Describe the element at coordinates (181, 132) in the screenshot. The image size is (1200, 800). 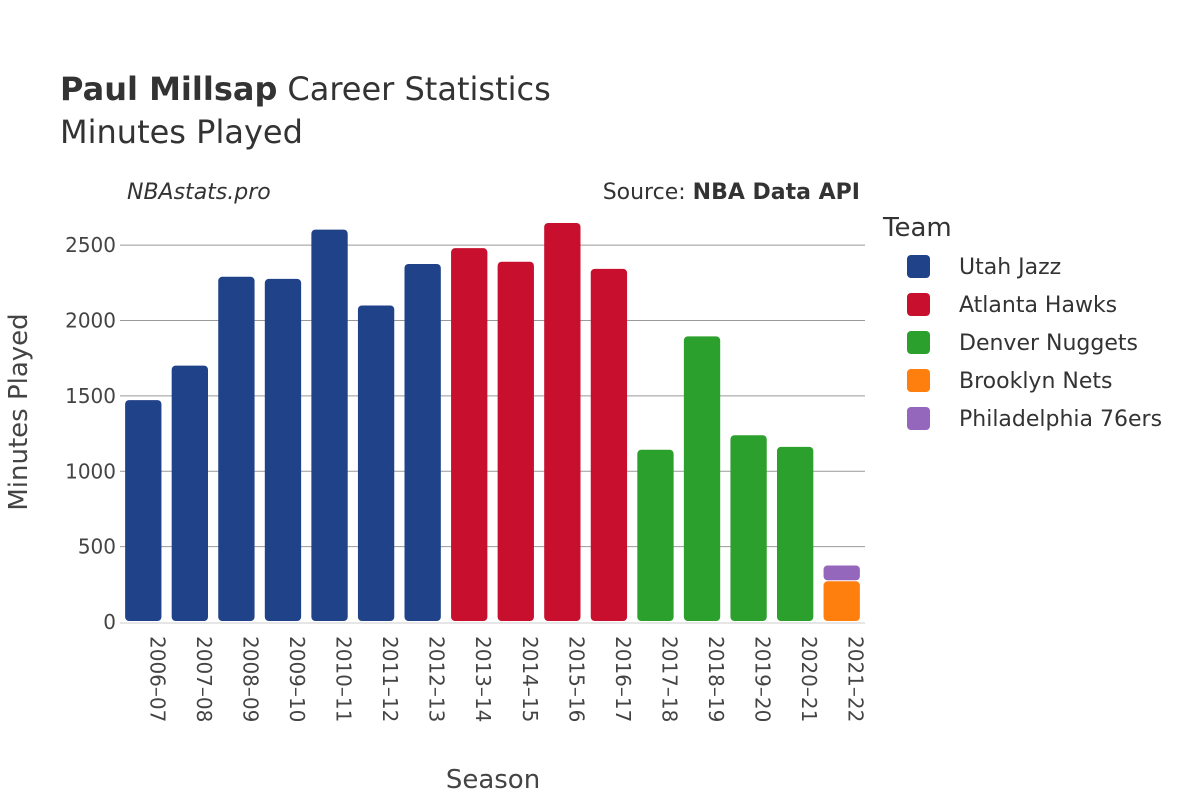
I see `chart-subtitle: Minutes Played` at that location.